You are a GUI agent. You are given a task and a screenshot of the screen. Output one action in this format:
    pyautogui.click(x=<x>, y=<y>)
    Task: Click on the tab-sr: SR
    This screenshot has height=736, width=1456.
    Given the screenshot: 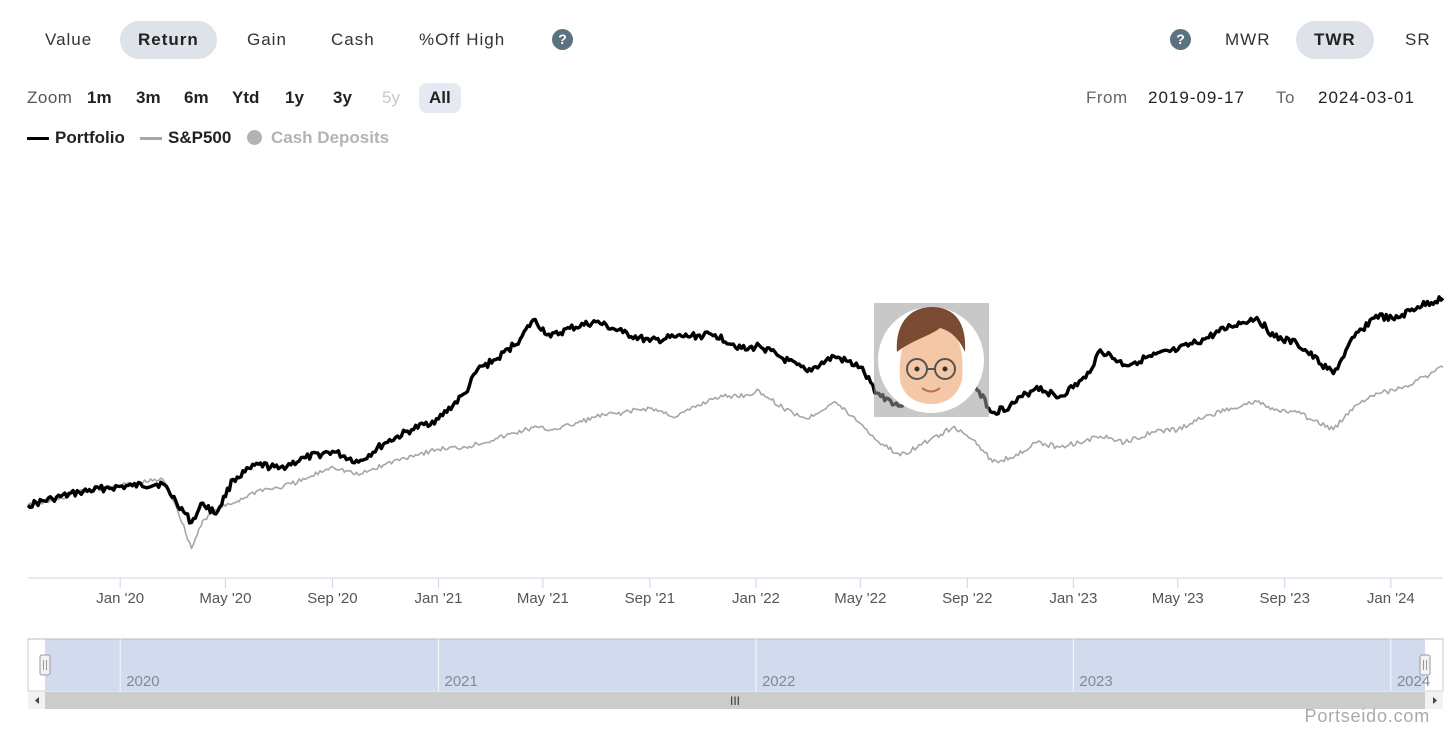 What is the action you would take?
    pyautogui.click(x=1418, y=39)
    